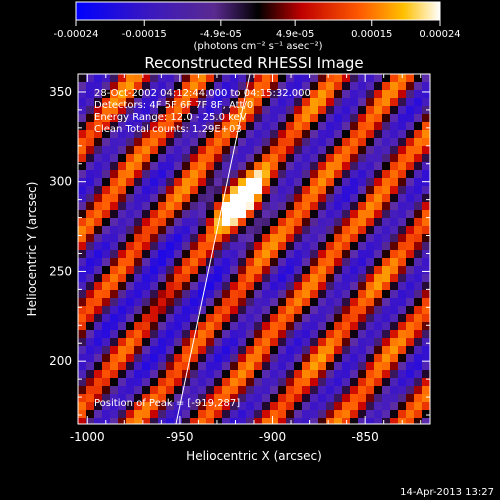 The height and width of the screenshot is (500, 500). I want to click on x-tick-label: -950, so click(179, 437).